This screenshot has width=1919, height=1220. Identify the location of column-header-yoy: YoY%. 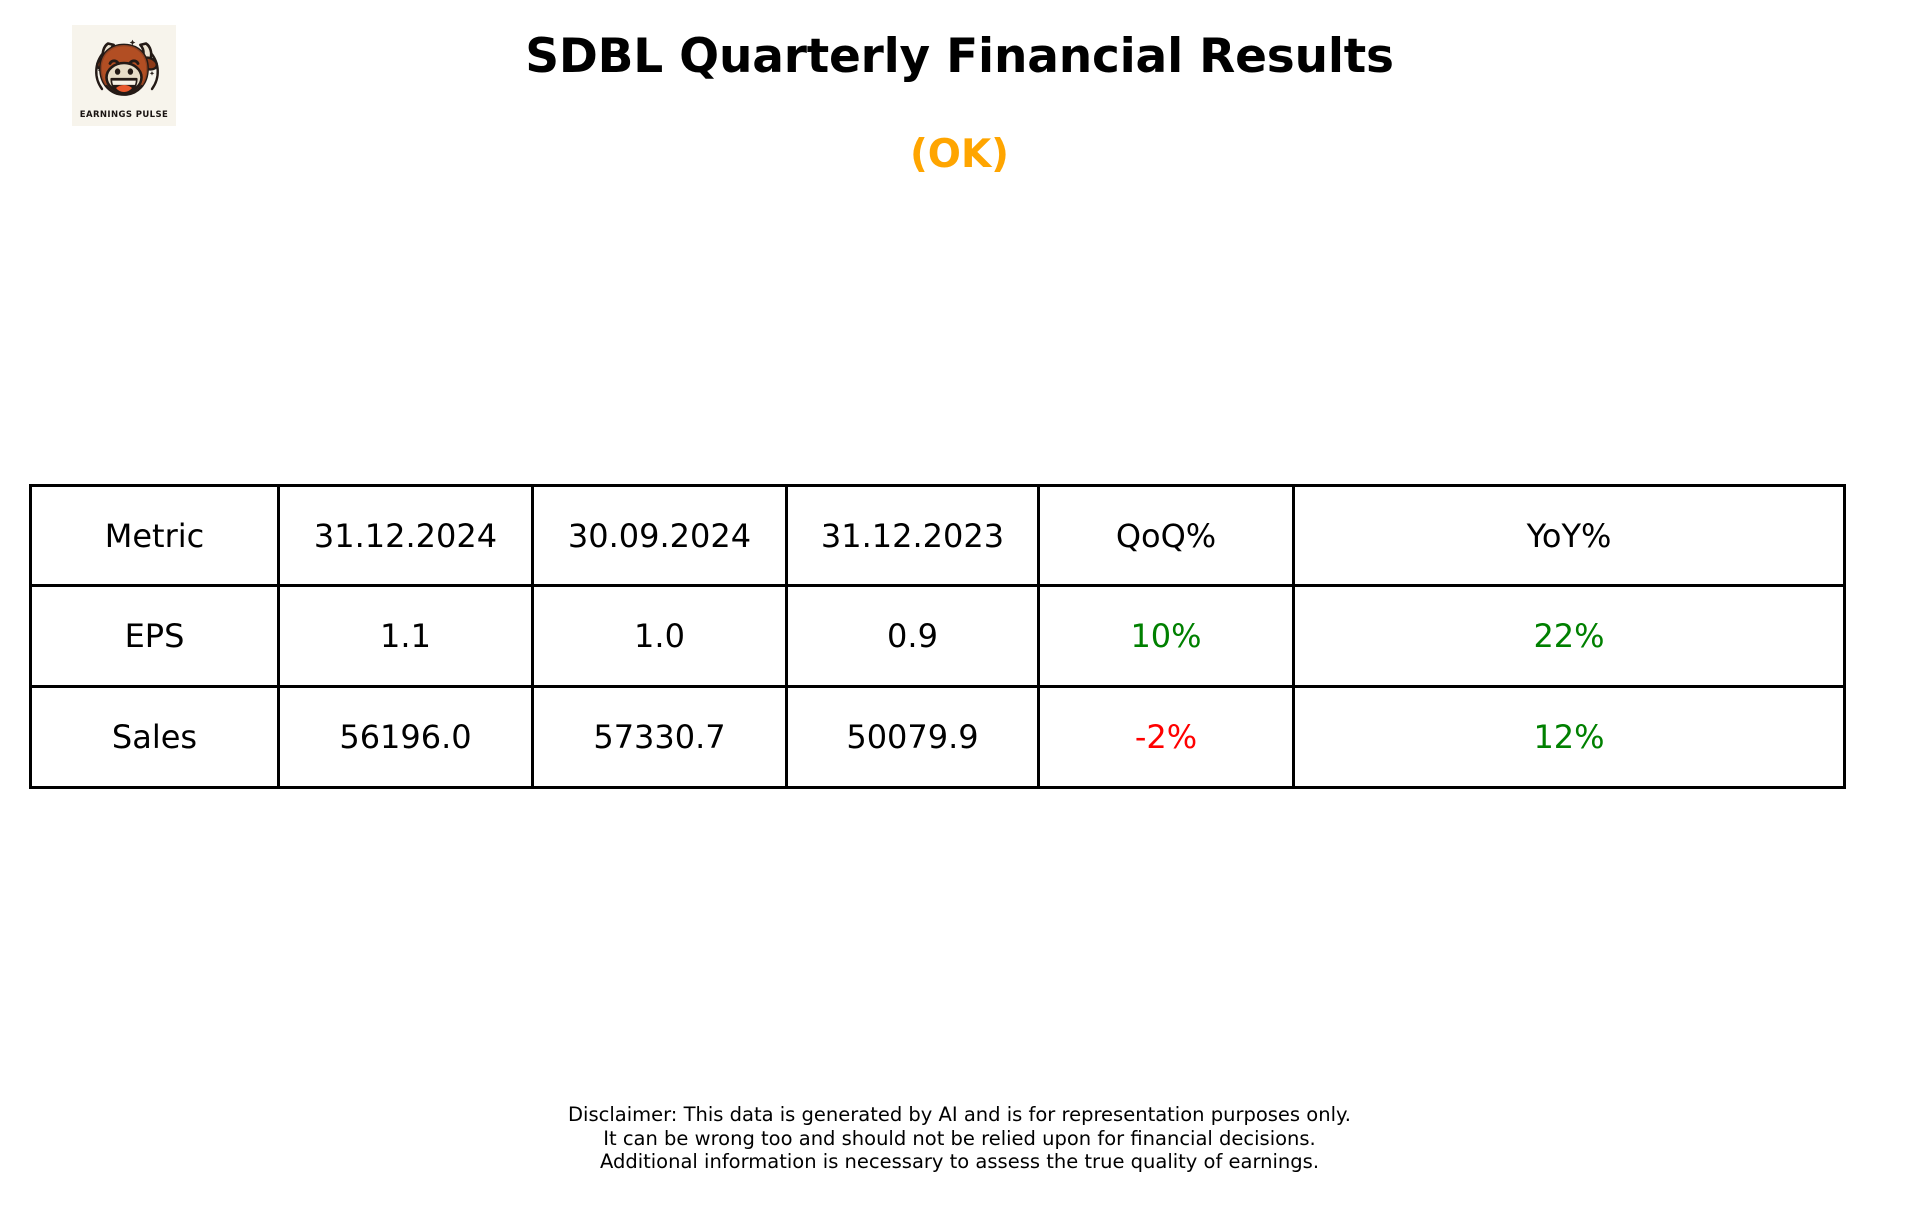
(1569, 535).